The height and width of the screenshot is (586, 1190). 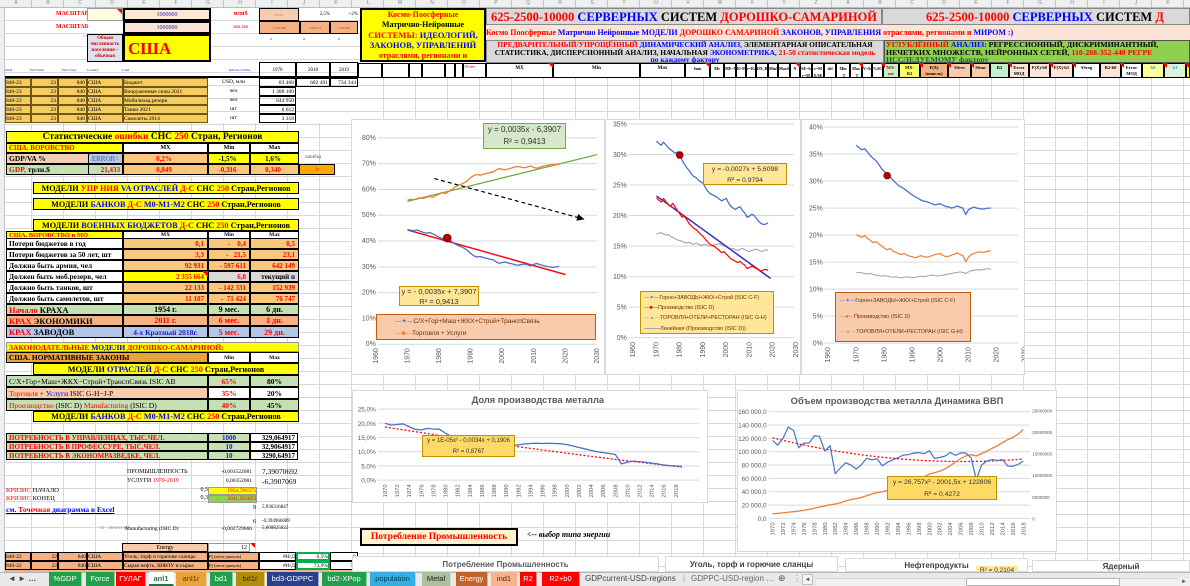 What do you see at coordinates (1033, 518) in the screenshot?
I see `svg-text: 0` at bounding box center [1033, 518].